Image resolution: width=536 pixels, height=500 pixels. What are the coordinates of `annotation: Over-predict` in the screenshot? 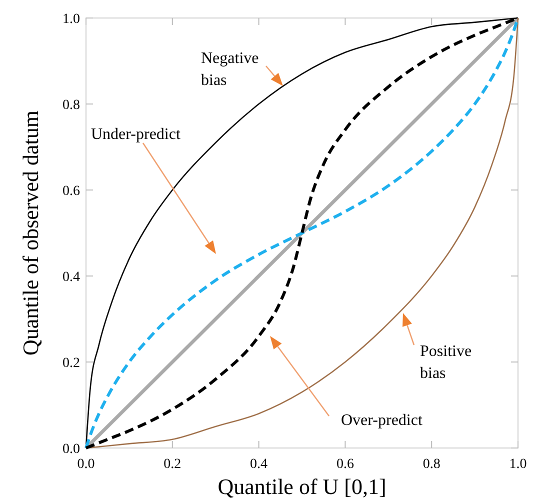 It's located at (382, 420).